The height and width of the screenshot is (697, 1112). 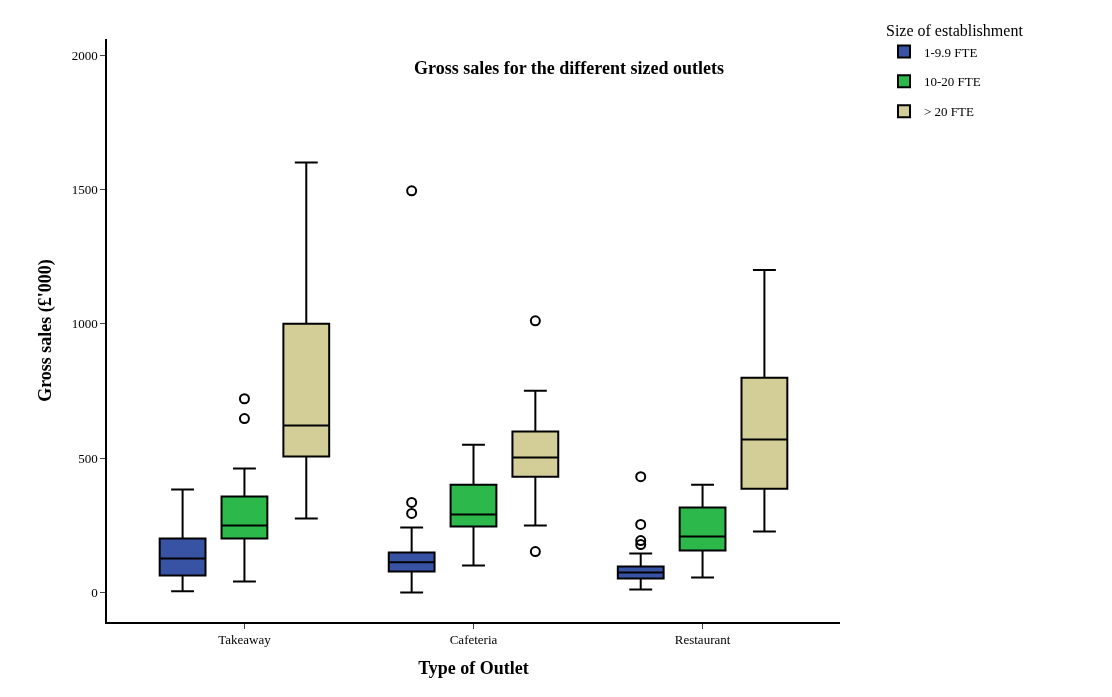 What do you see at coordinates (88, 458) in the screenshot?
I see `y-tick-label: 500` at bounding box center [88, 458].